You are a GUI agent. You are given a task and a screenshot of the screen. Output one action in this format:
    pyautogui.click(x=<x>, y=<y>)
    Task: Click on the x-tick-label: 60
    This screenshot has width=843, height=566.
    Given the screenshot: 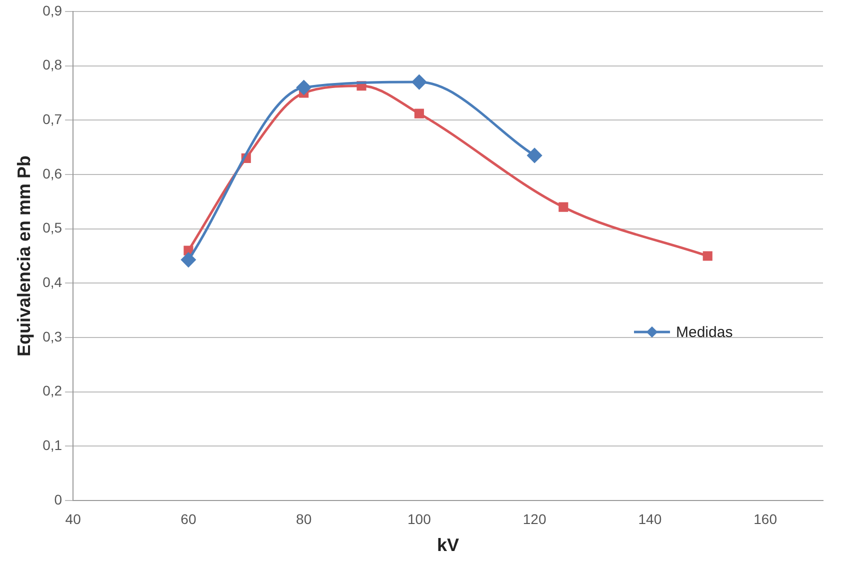 What is the action you would take?
    pyautogui.click(x=188, y=518)
    